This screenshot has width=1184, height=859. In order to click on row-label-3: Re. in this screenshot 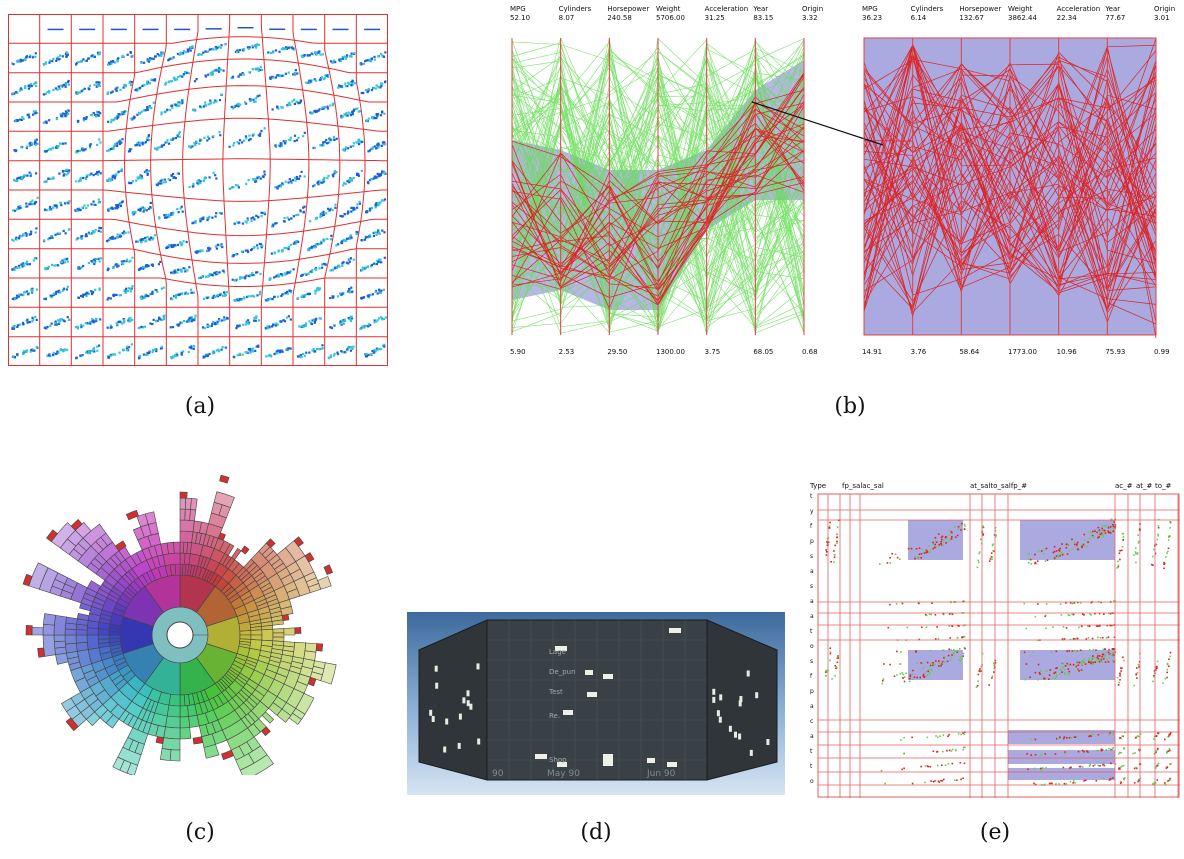, I will do `click(554, 716)`.